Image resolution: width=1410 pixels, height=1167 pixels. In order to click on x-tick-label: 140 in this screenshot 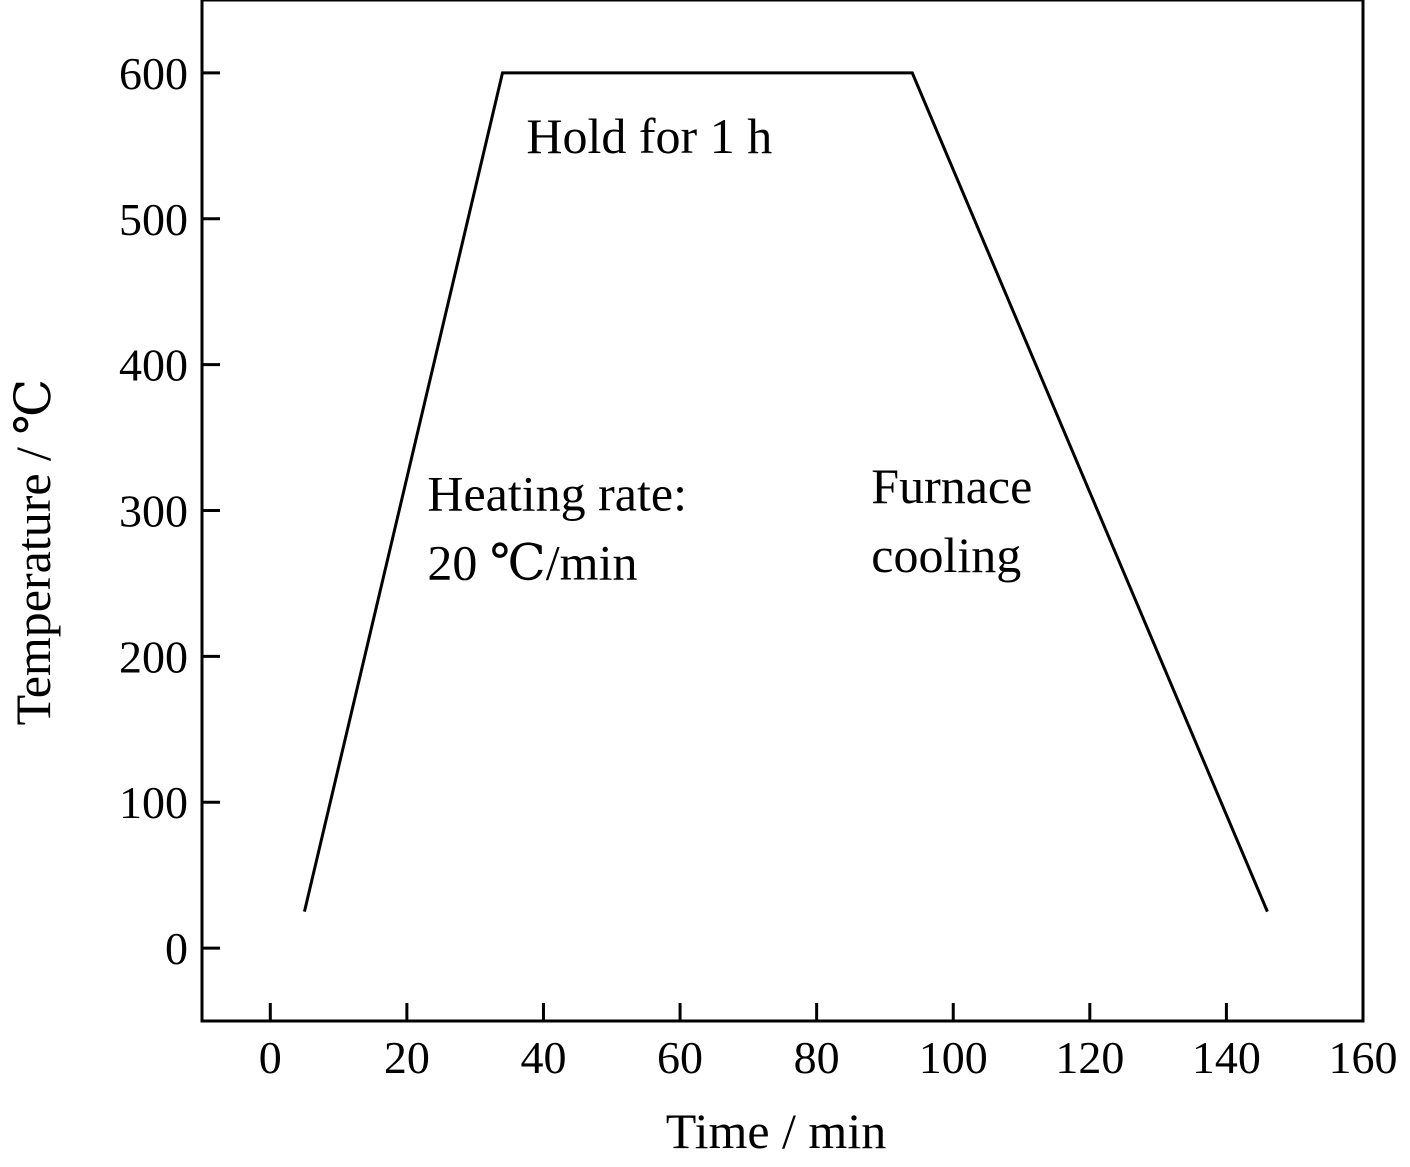, I will do `click(1226, 1057)`.